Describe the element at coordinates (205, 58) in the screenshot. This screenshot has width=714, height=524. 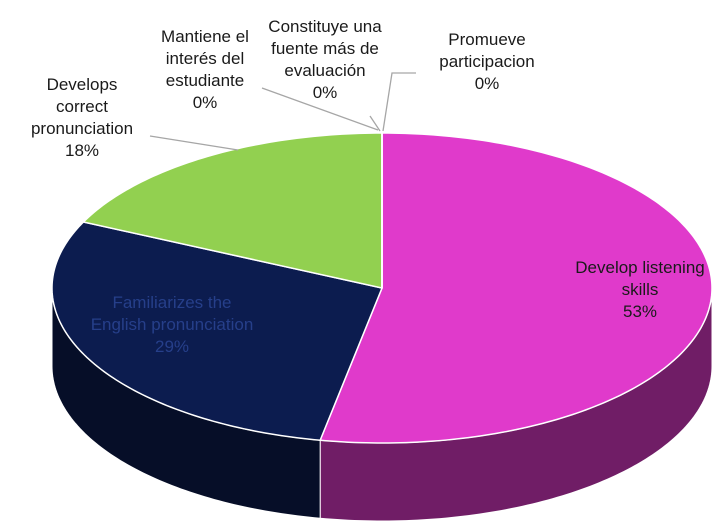
I see `category-label: Mantiene el interés del estudiante` at that location.